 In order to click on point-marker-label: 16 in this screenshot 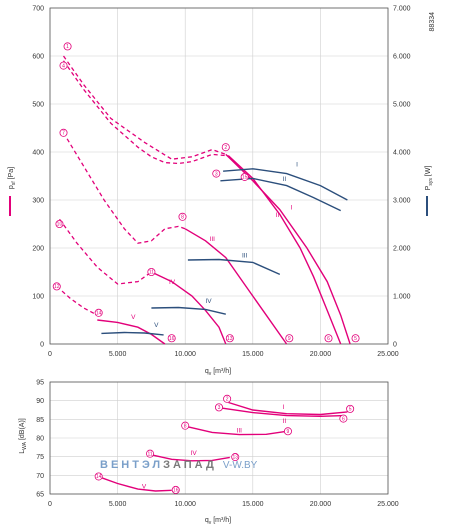, I will do `click(172, 339)`.